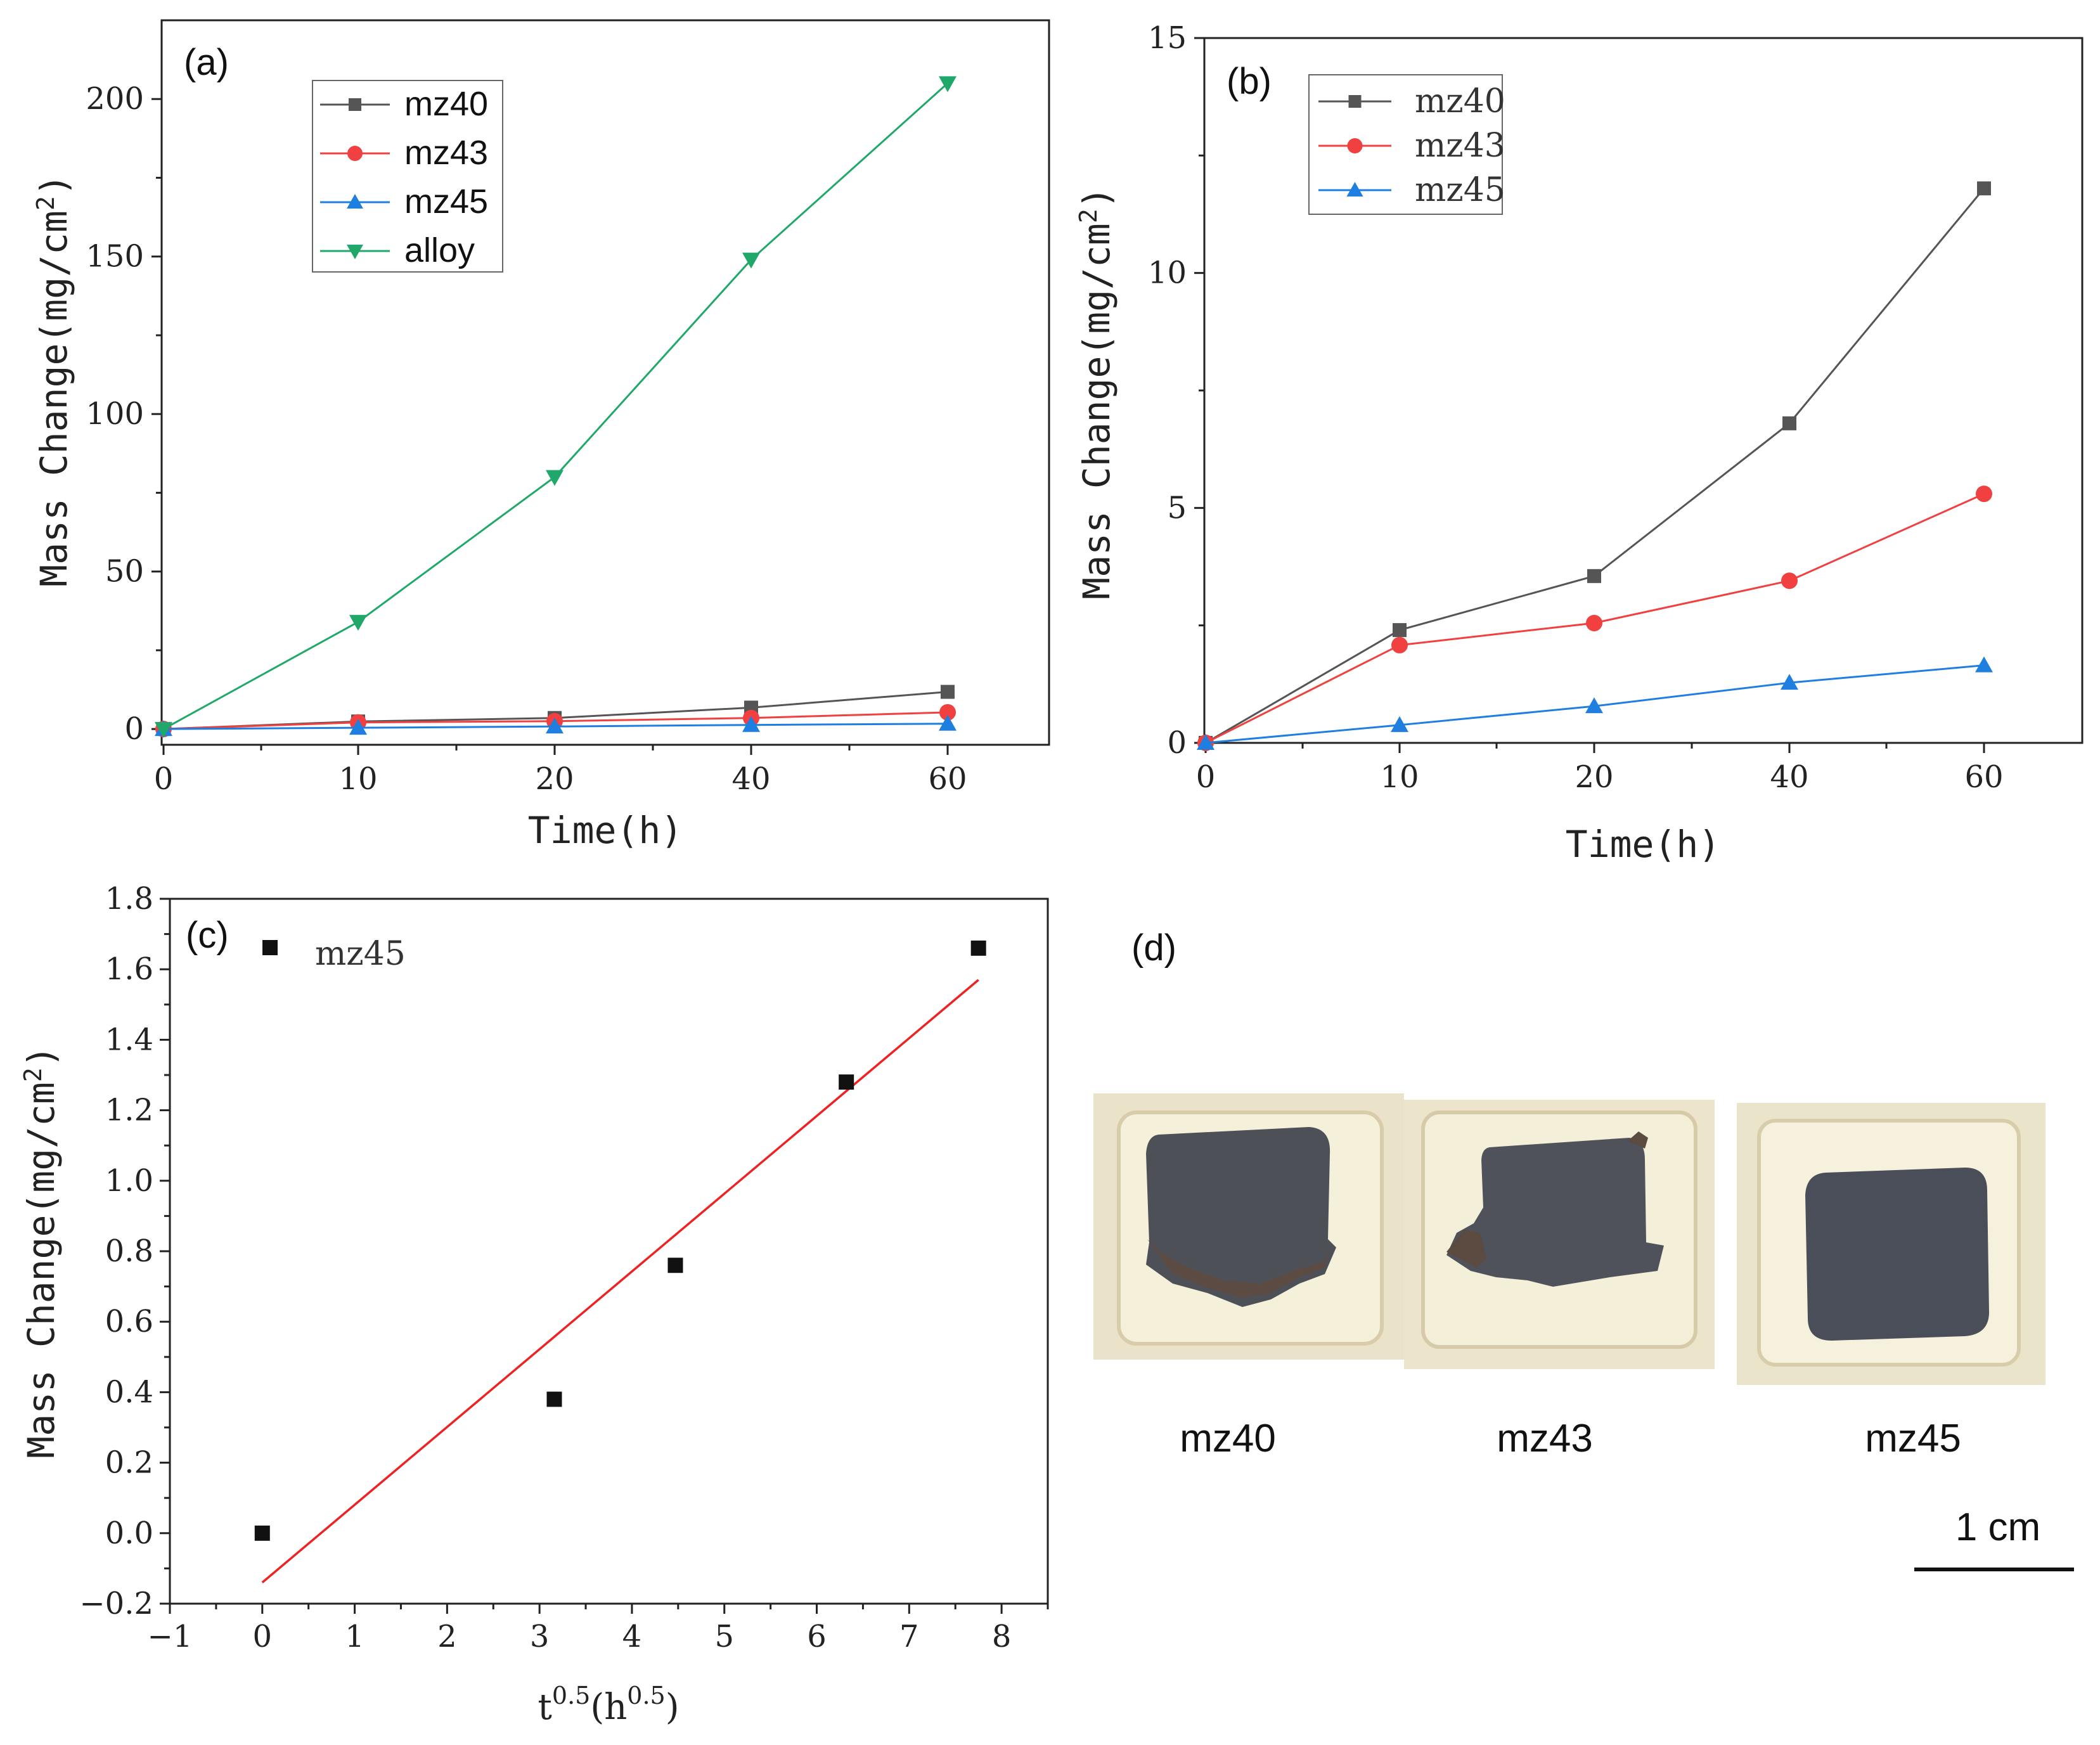  What do you see at coordinates (129, 1251) in the screenshot?
I see `y-tick-label: 0.8` at bounding box center [129, 1251].